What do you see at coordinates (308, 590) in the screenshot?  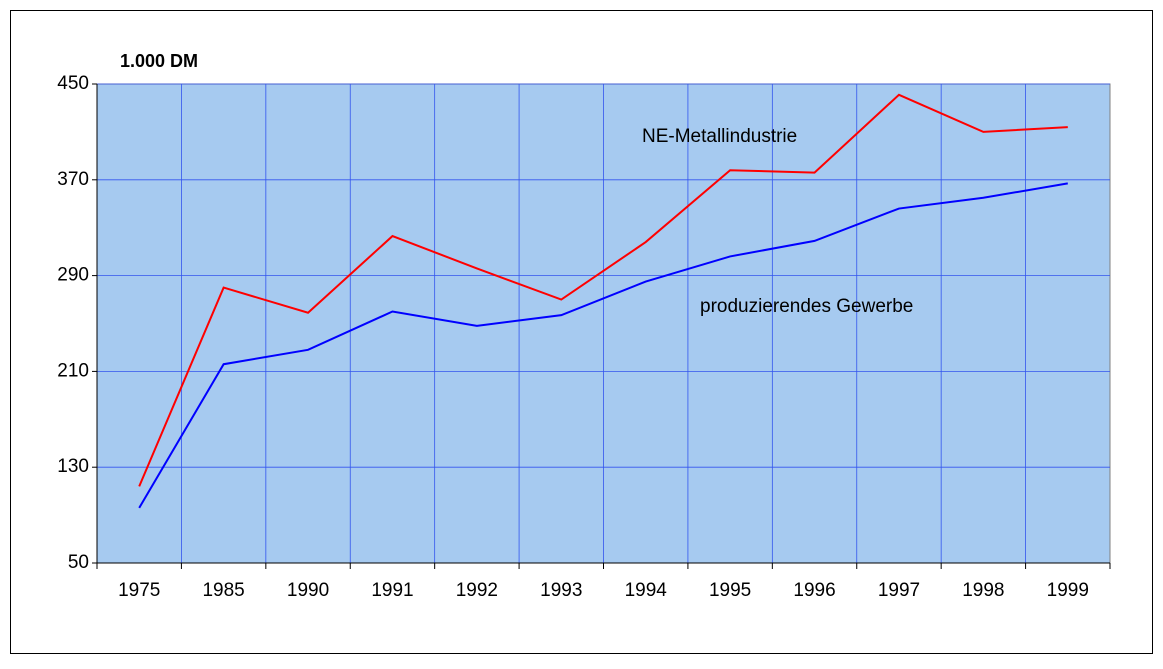 I see `x-tick-label: 1990` at bounding box center [308, 590].